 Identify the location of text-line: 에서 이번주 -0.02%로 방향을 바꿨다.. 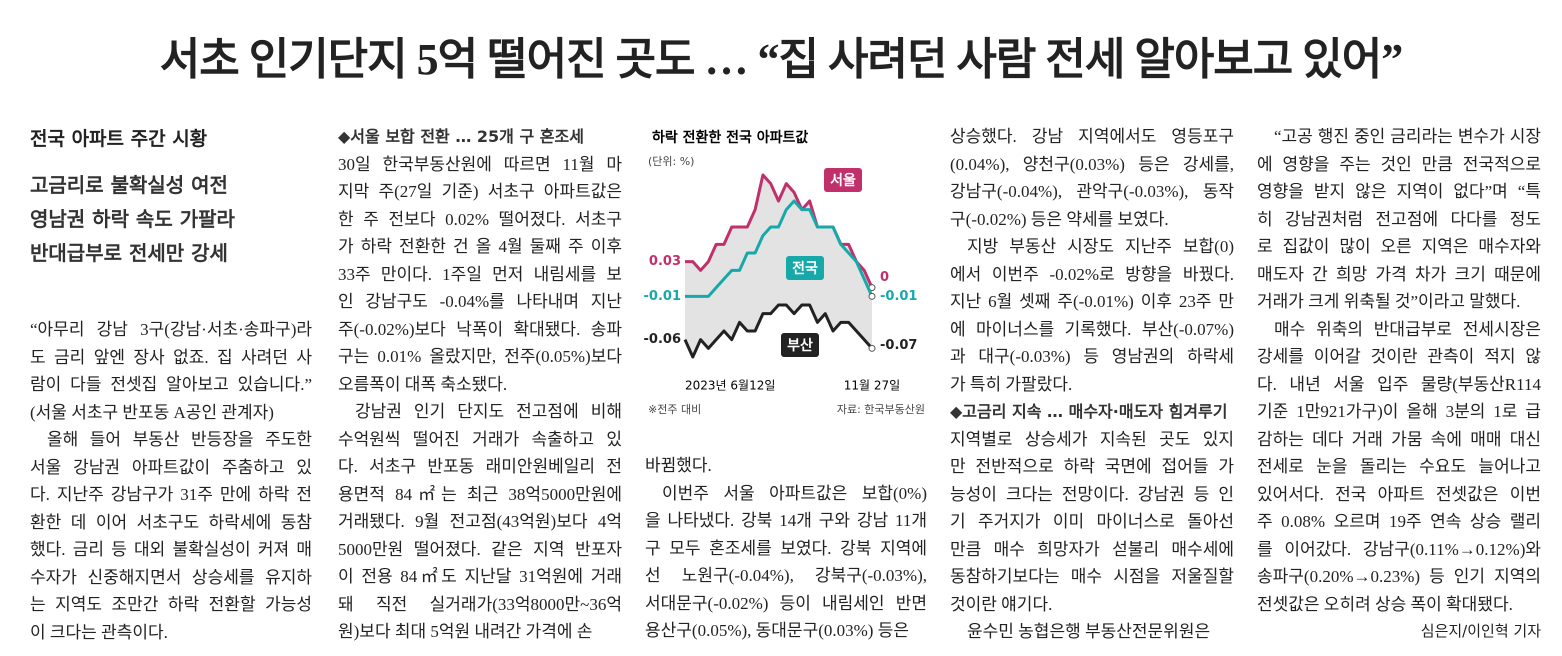
(1092, 274).